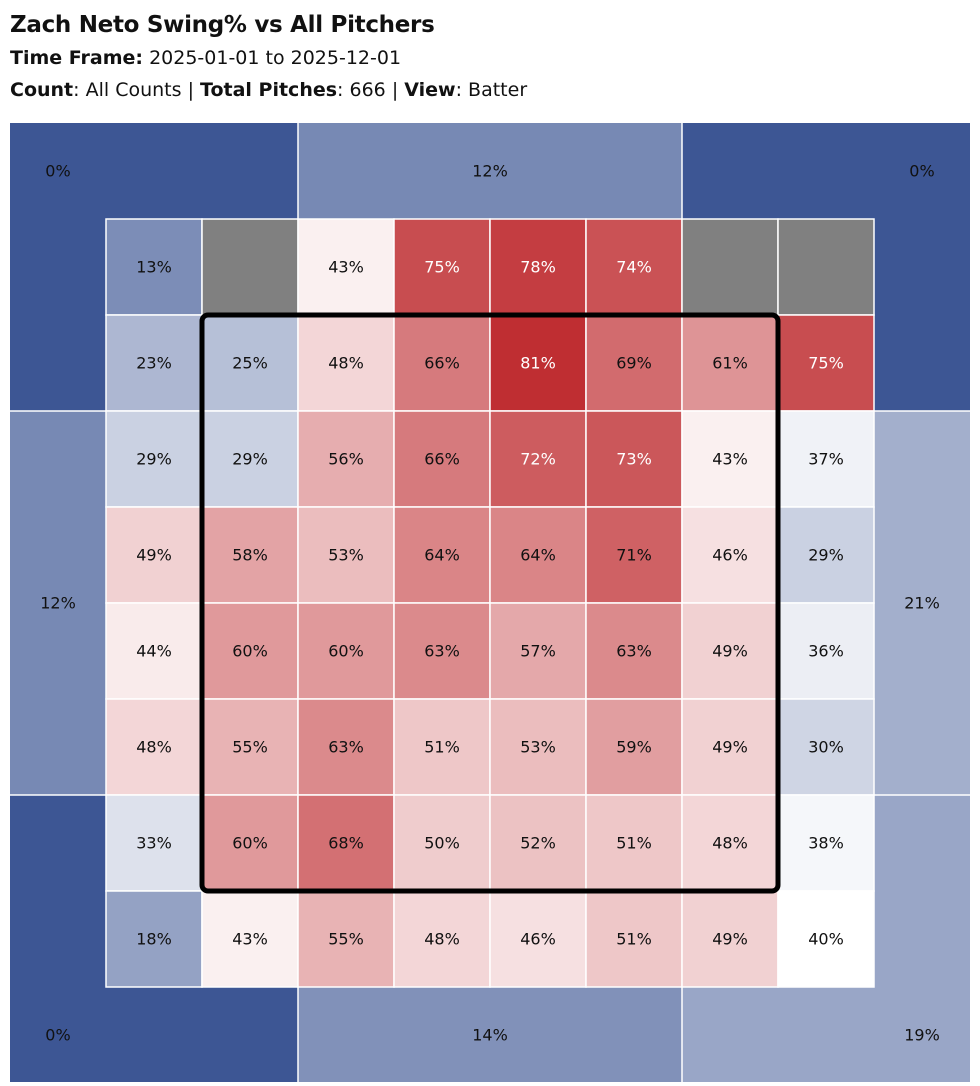 This screenshot has height=1086, width=980. What do you see at coordinates (490, 171) in the screenshot?
I see `zone-top-center` at bounding box center [490, 171].